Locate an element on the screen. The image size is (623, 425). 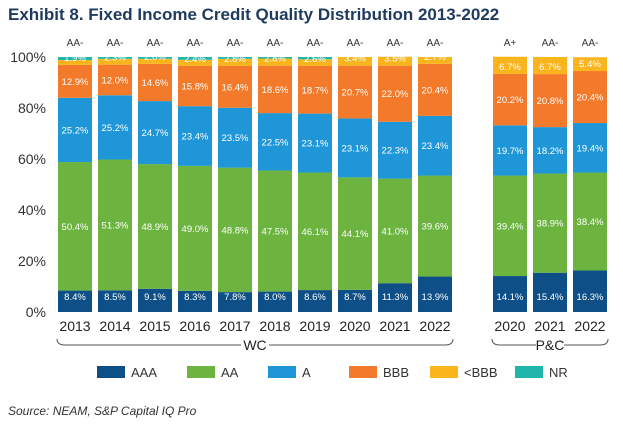
data-label: 19.7% is located at coordinates (510, 151).